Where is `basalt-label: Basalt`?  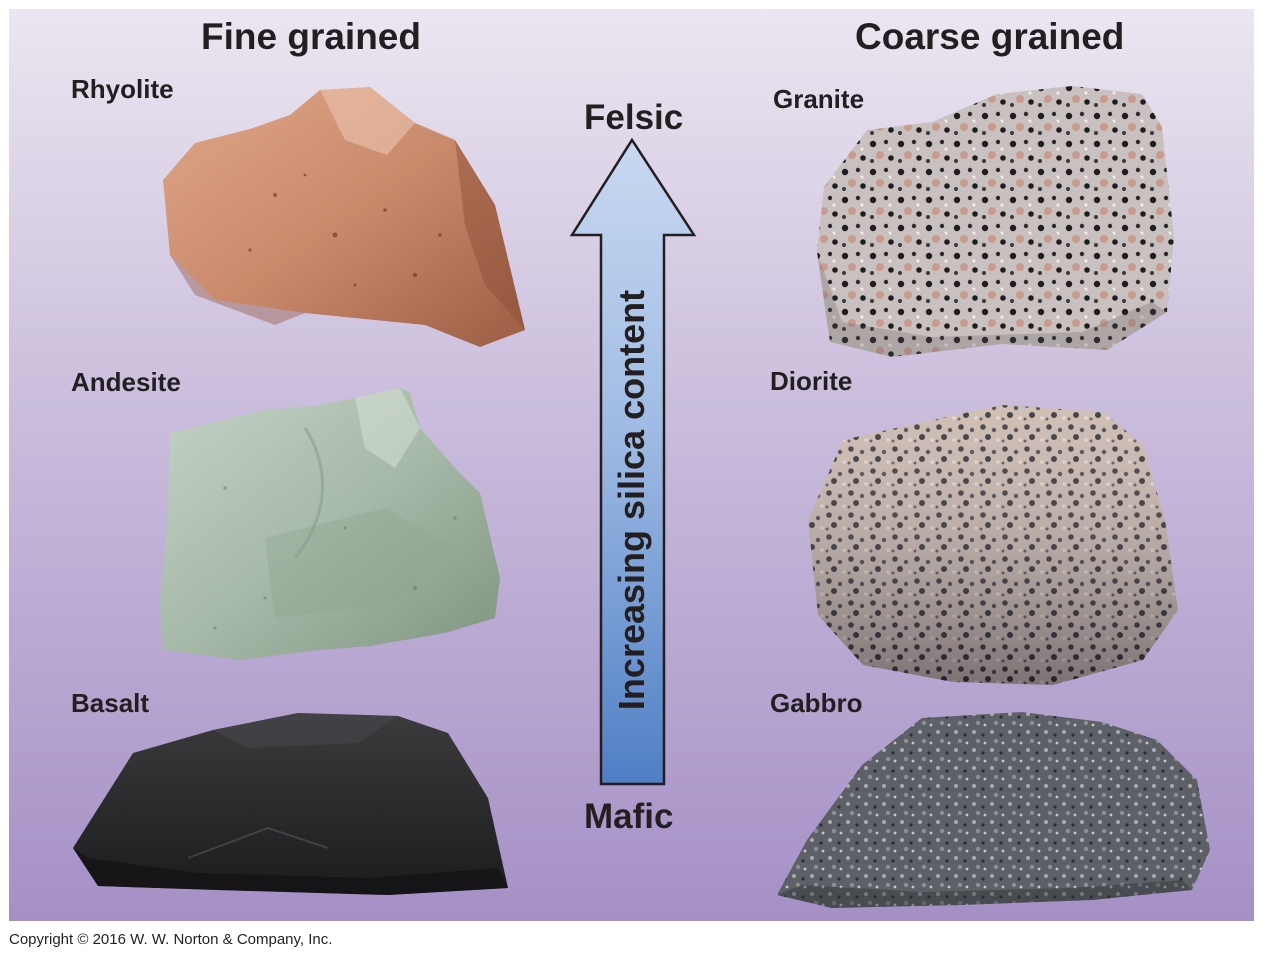 basalt-label: Basalt is located at coordinates (110, 703).